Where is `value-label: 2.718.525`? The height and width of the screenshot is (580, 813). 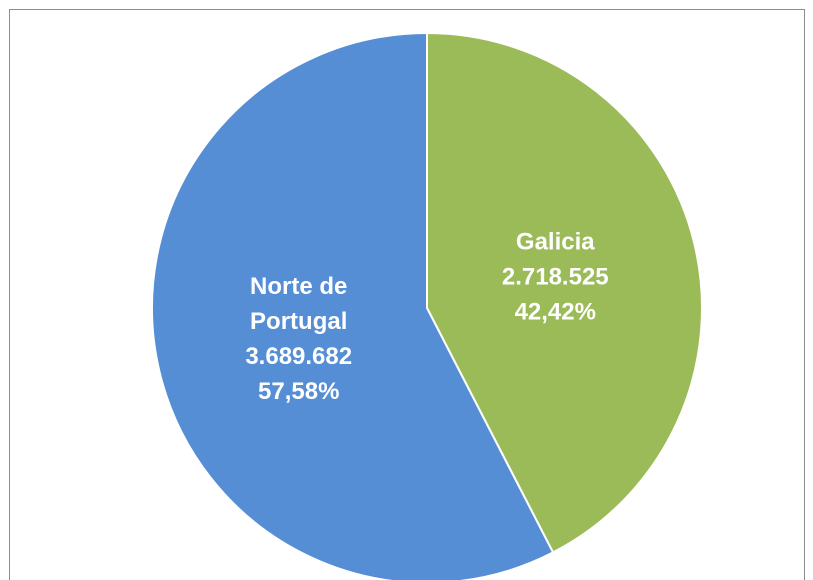 value-label: 2.718.525 is located at coordinates (555, 277).